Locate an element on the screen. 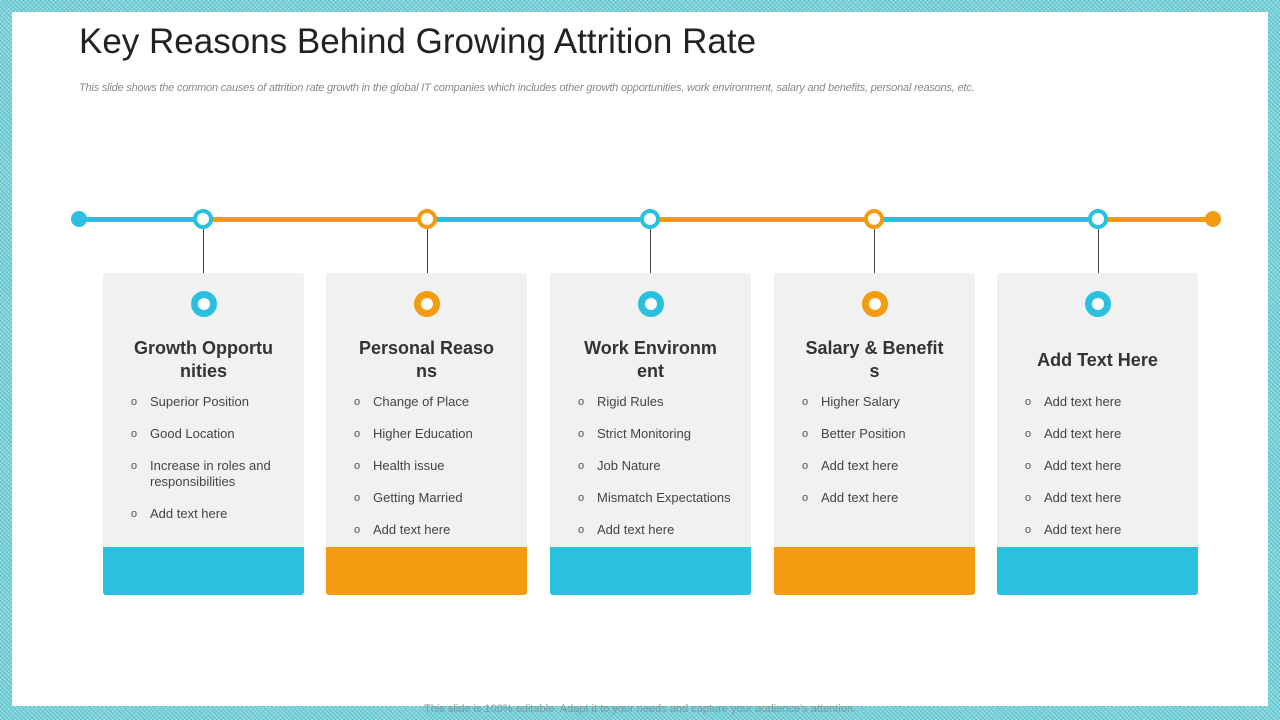 The height and width of the screenshot is (720, 1280). list-item: Rigid Rules is located at coordinates (660, 402).